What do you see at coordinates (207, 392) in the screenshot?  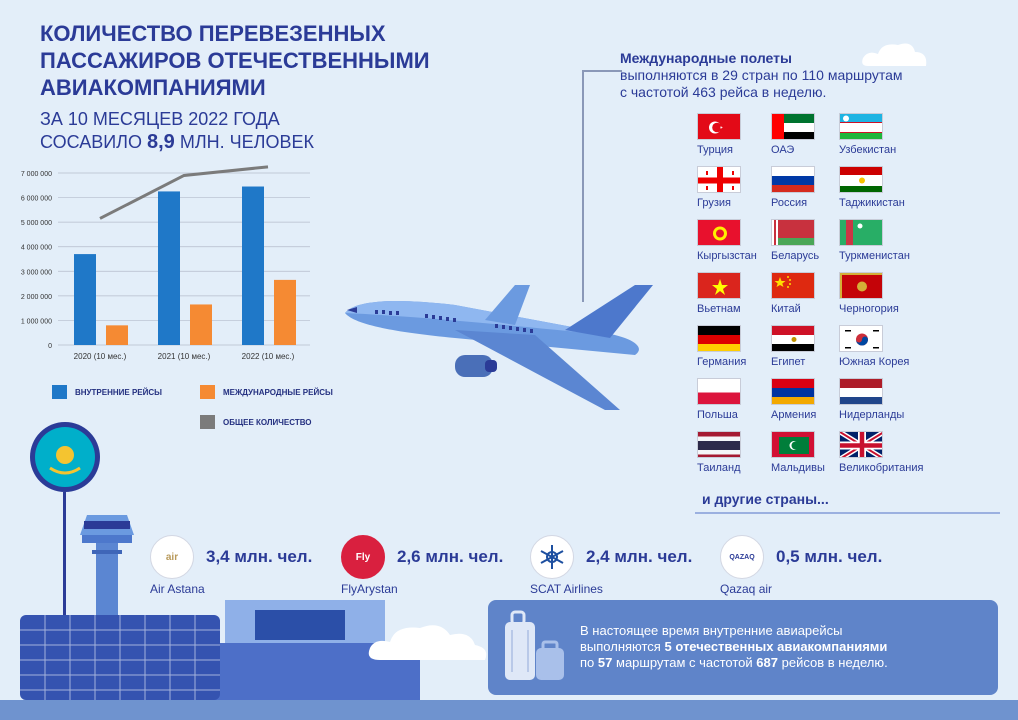 I see `legend-international-swatch` at bounding box center [207, 392].